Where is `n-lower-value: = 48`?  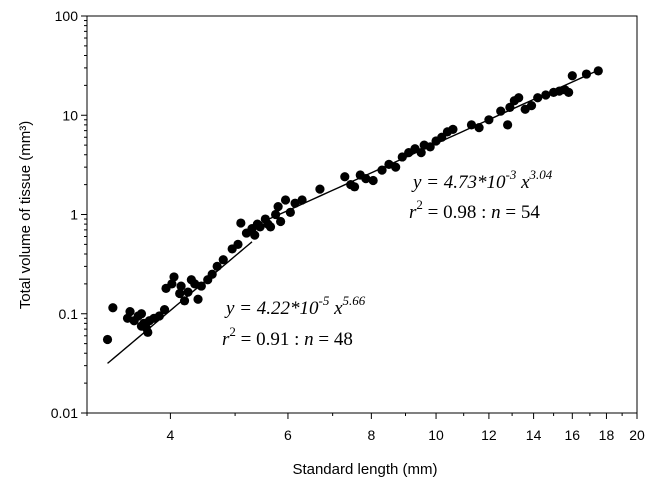 n-lower-value: = 48 is located at coordinates (333, 339).